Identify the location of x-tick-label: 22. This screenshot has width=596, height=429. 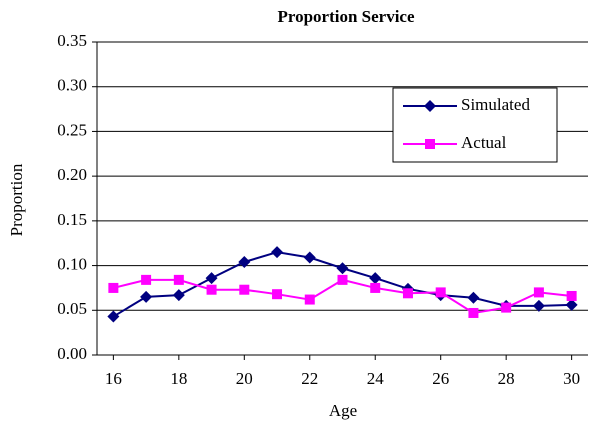
(309, 378).